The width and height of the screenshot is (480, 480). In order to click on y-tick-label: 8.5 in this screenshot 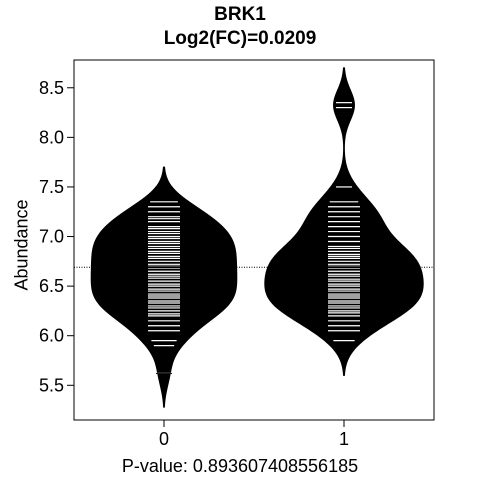, I will do `click(51, 88)`.